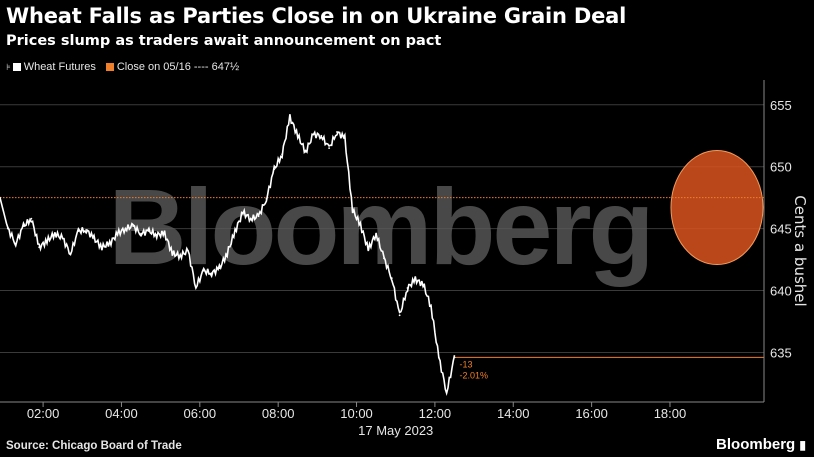 This screenshot has width=814, height=457. I want to click on x-tick-label: 14:00, so click(513, 413).